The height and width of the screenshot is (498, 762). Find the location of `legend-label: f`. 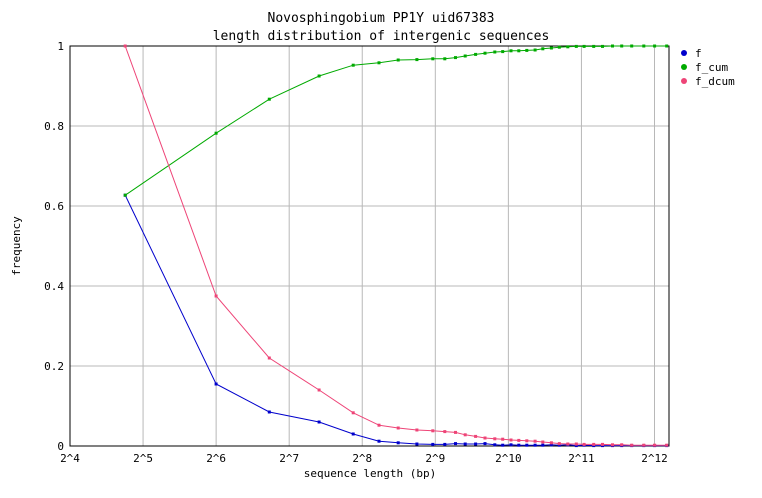

legend-label: f is located at coordinates (698, 53).